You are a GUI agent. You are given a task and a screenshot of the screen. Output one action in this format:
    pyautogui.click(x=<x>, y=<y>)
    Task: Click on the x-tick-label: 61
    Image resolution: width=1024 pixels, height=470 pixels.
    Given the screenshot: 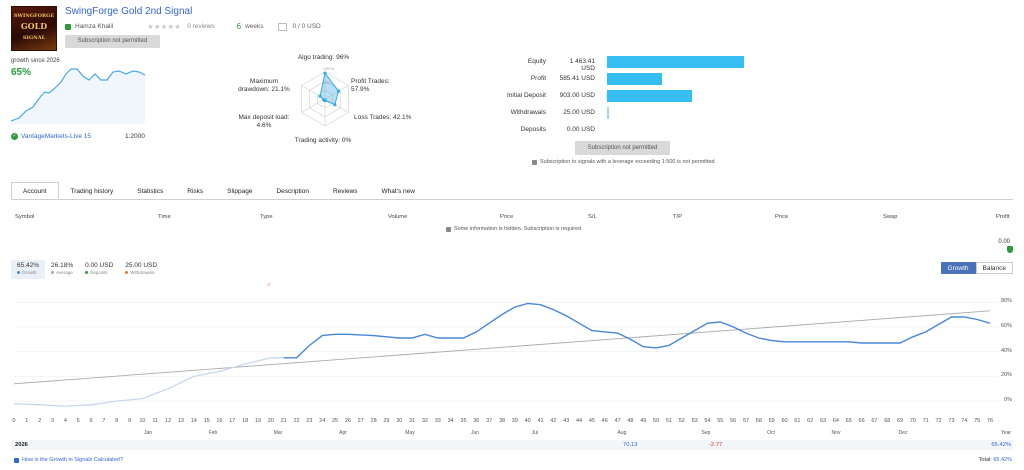 What is the action you would take?
    pyautogui.click(x=797, y=421)
    